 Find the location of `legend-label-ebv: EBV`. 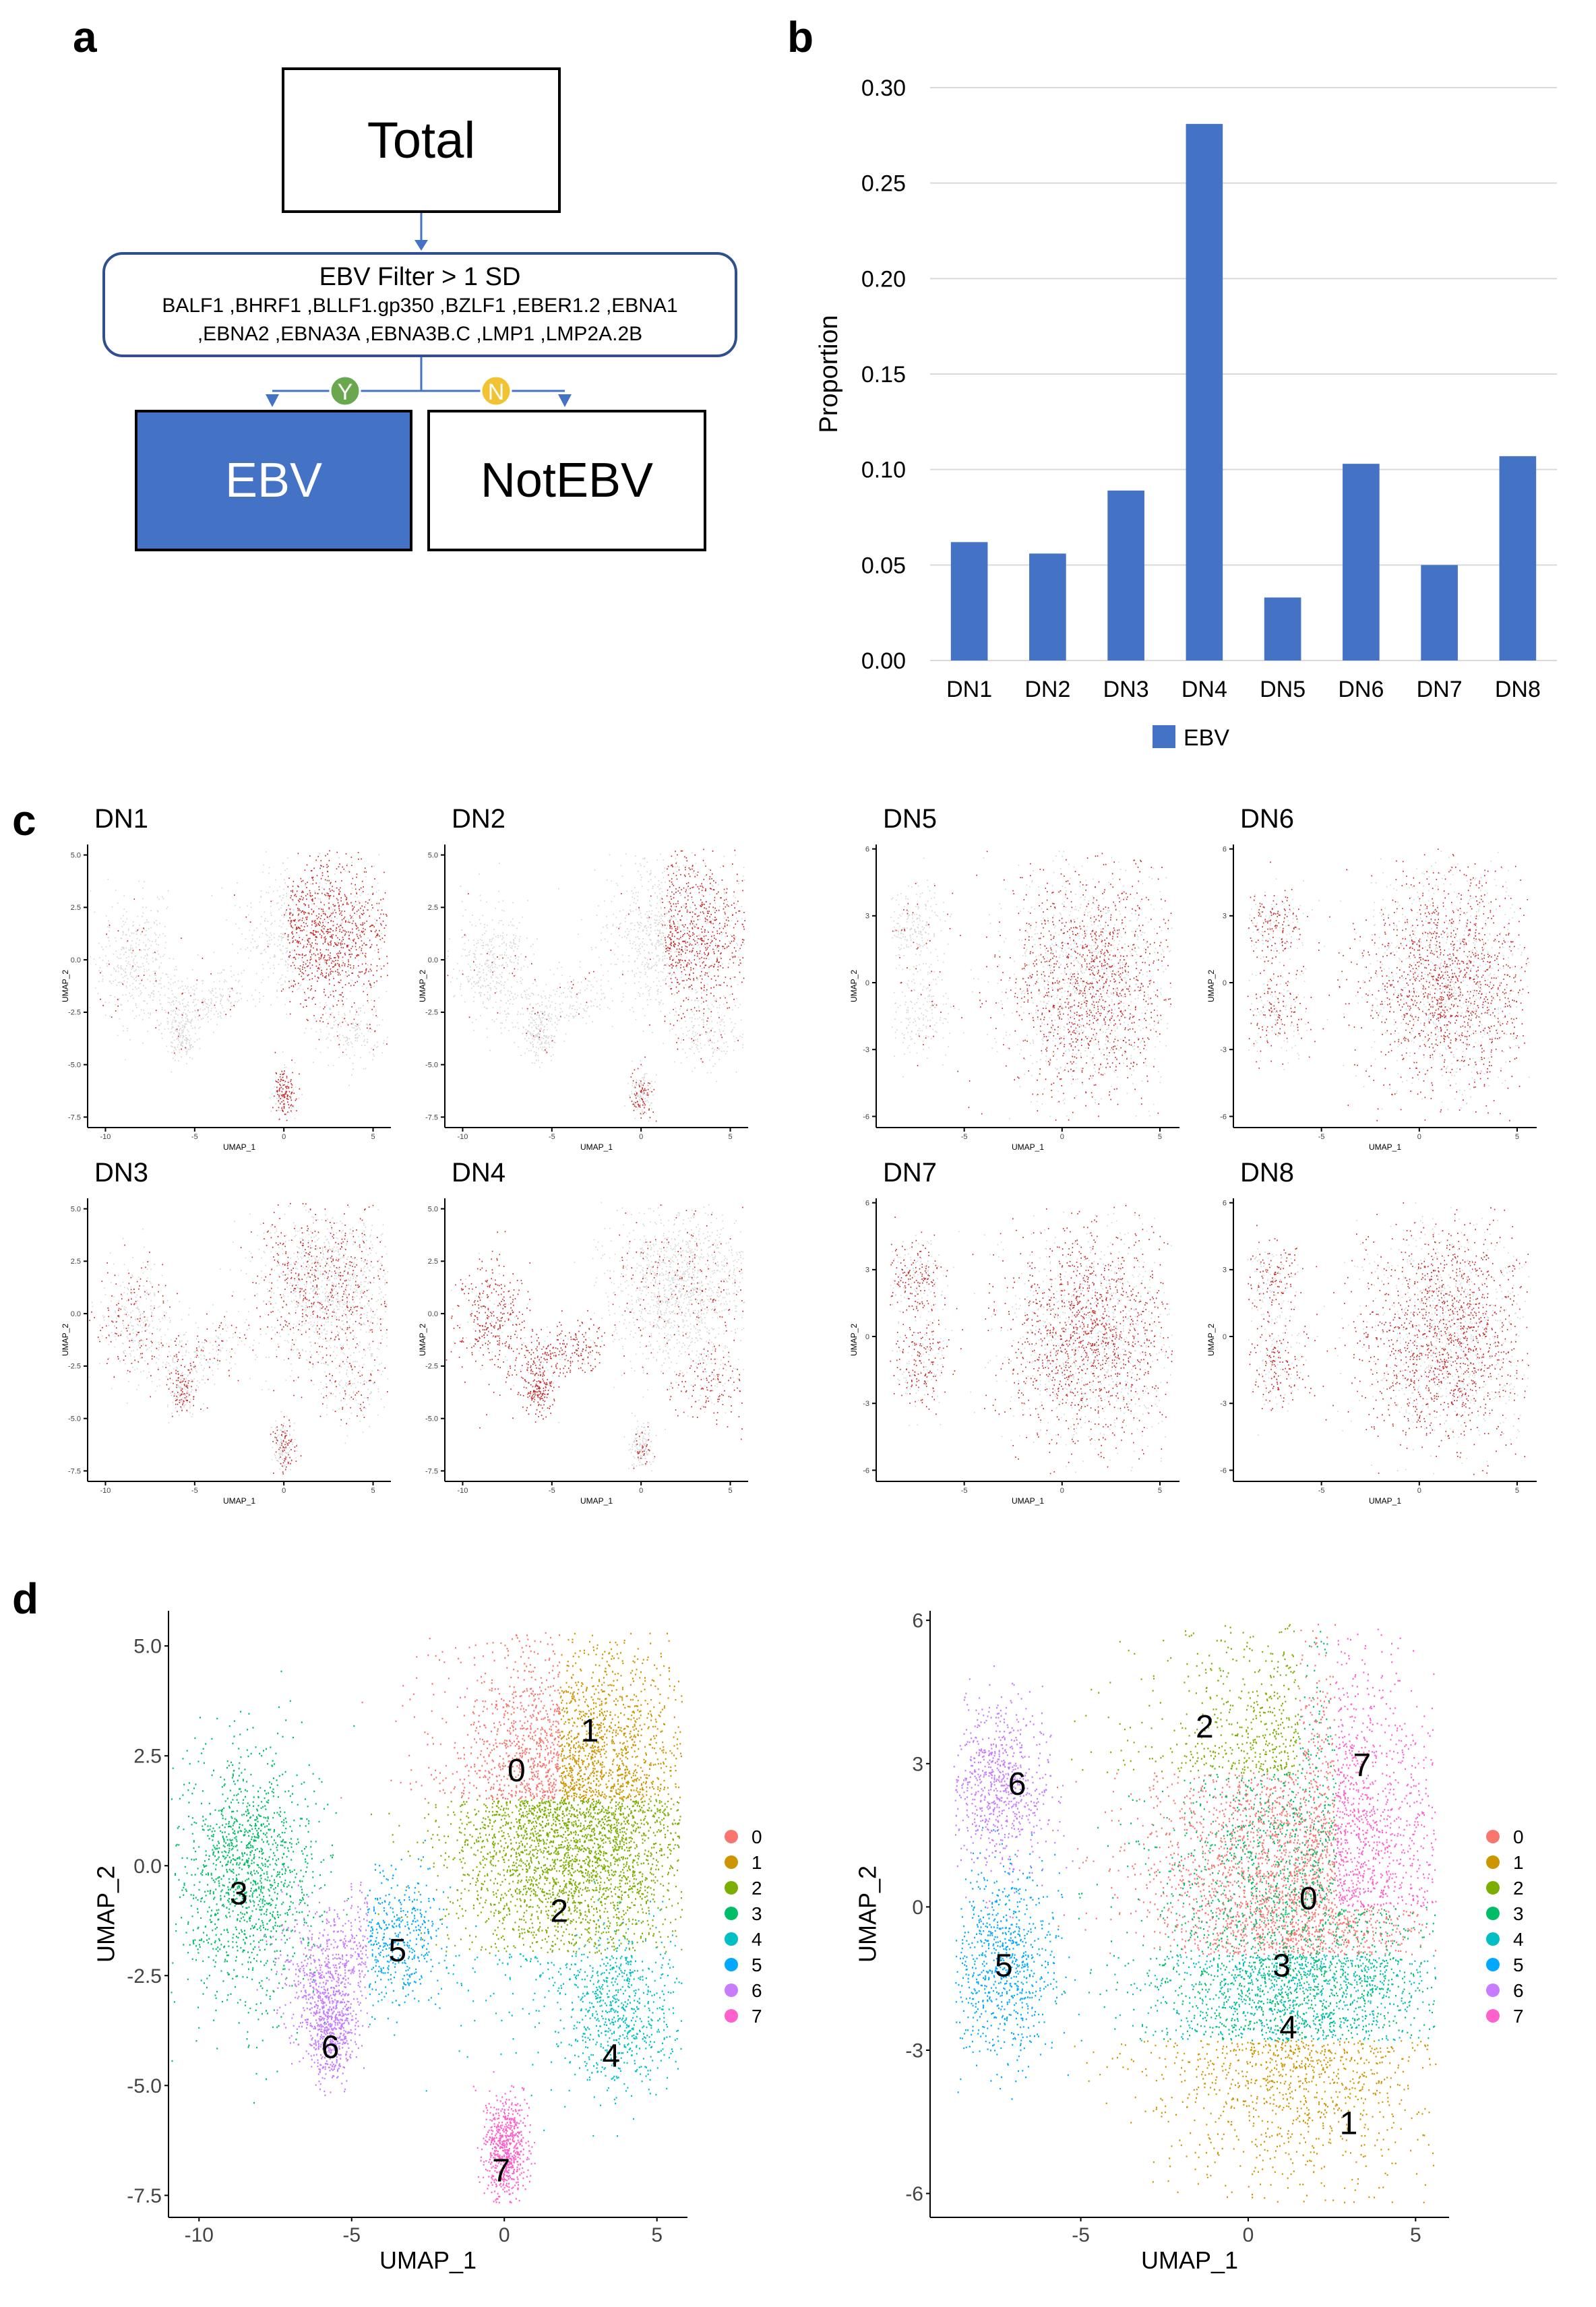

legend-label-ebv: EBV is located at coordinates (1206, 738).